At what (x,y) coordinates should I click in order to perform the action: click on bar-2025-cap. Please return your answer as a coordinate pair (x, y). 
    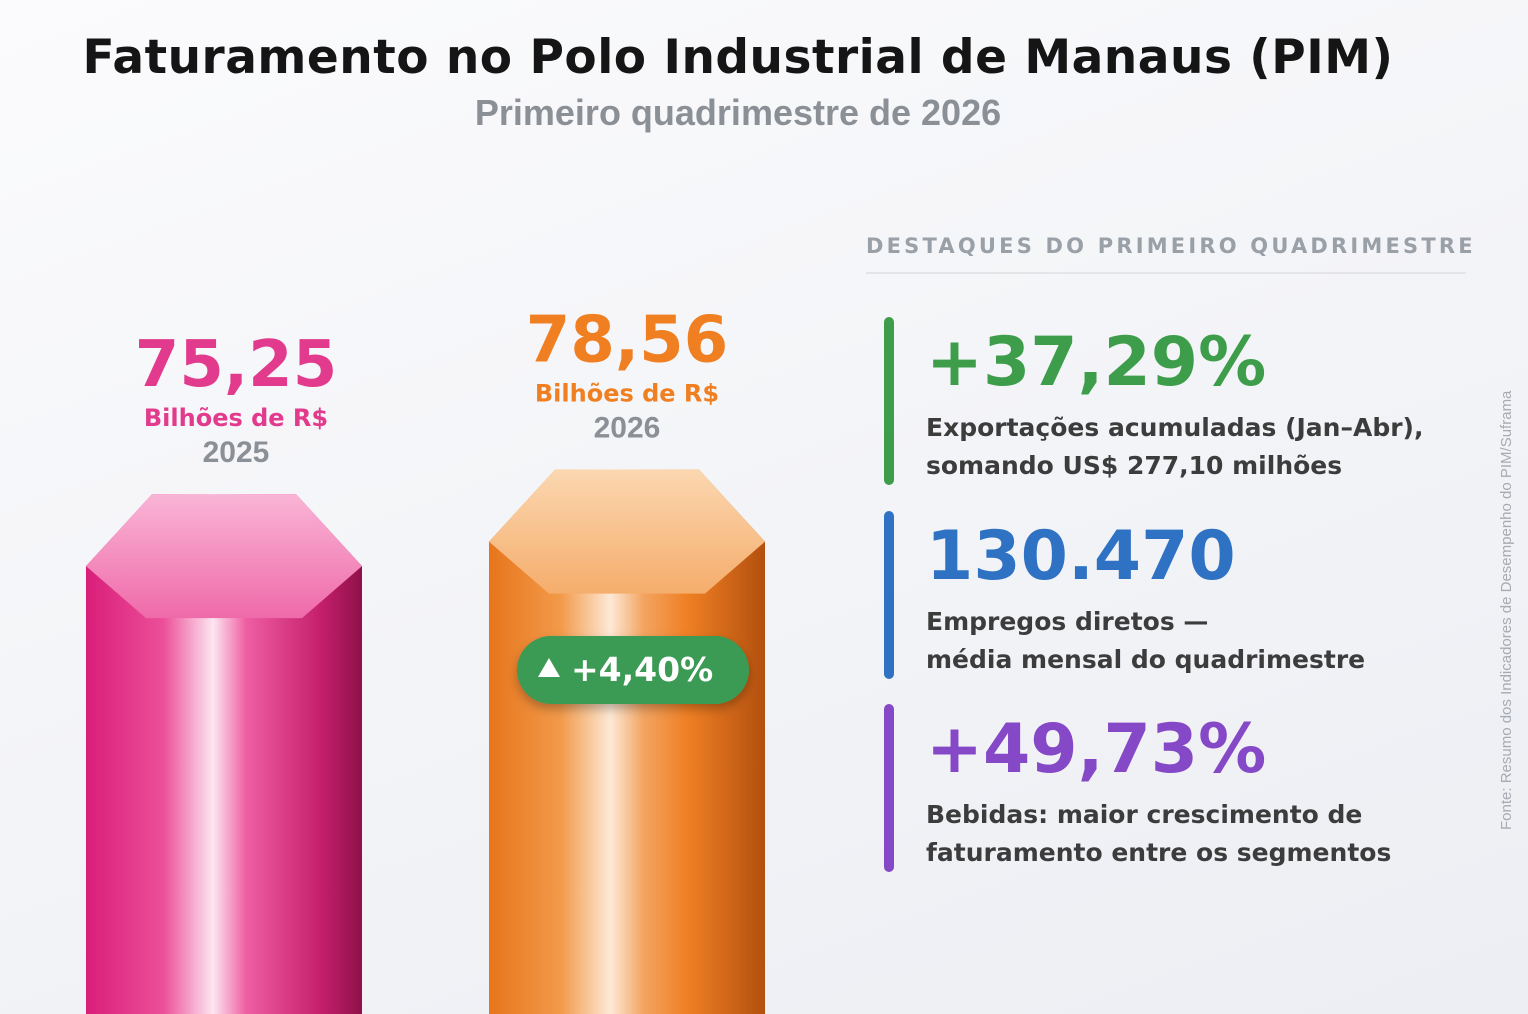
    Looking at the image, I should click on (224, 556).